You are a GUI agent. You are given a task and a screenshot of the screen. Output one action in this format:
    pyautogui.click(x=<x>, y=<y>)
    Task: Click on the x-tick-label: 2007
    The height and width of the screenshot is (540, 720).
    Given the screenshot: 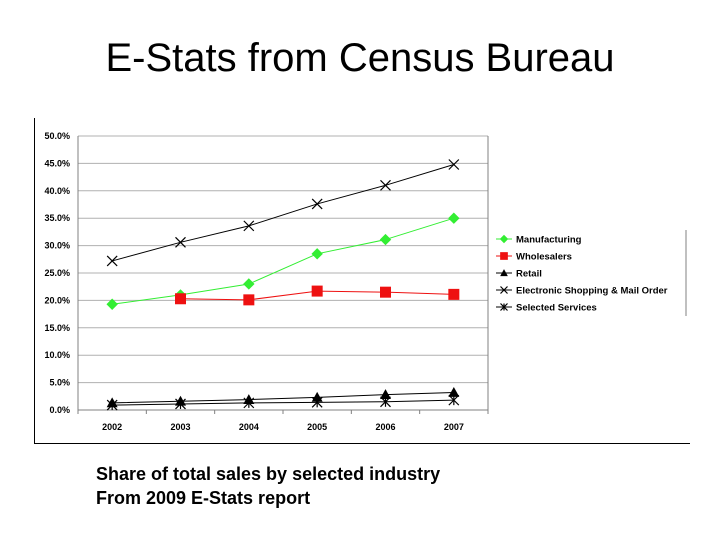 What is the action you would take?
    pyautogui.click(x=454, y=427)
    